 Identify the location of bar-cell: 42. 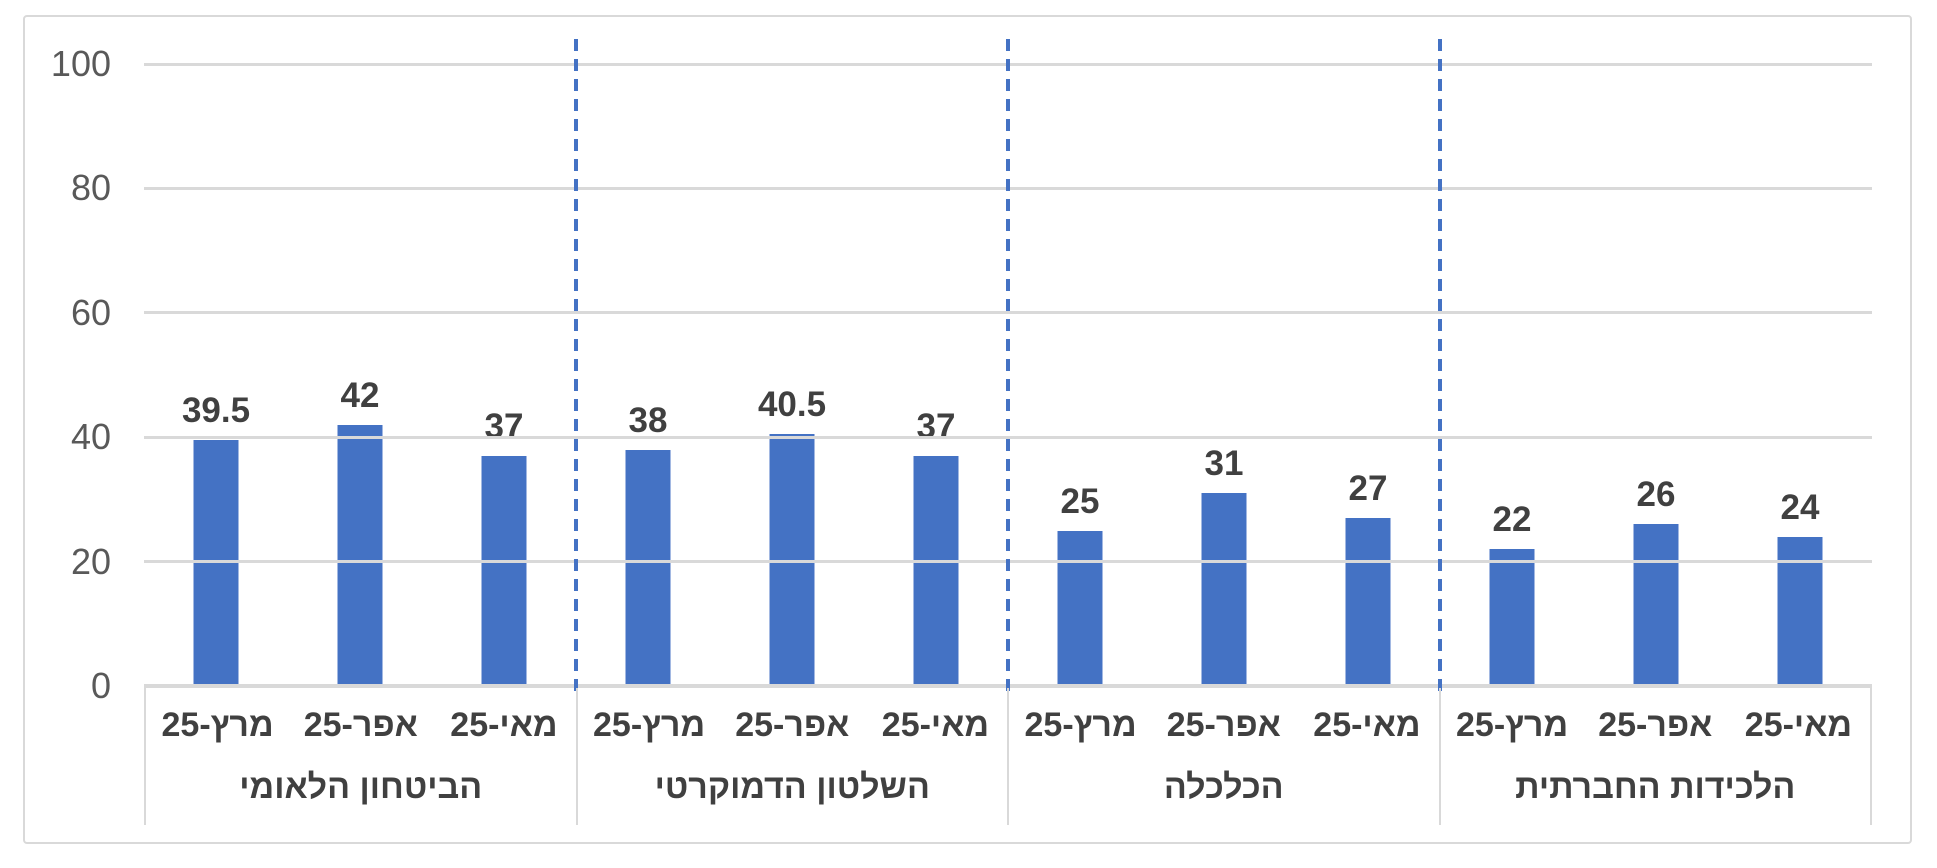
(360, 375).